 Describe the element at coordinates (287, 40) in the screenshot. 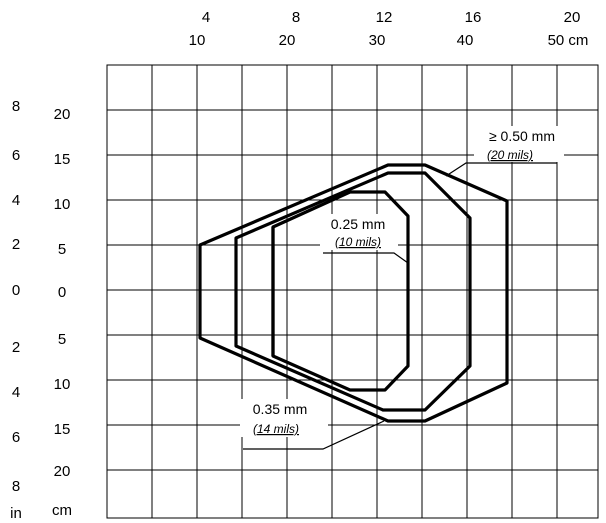

I see `top-cm-label: 20` at that location.